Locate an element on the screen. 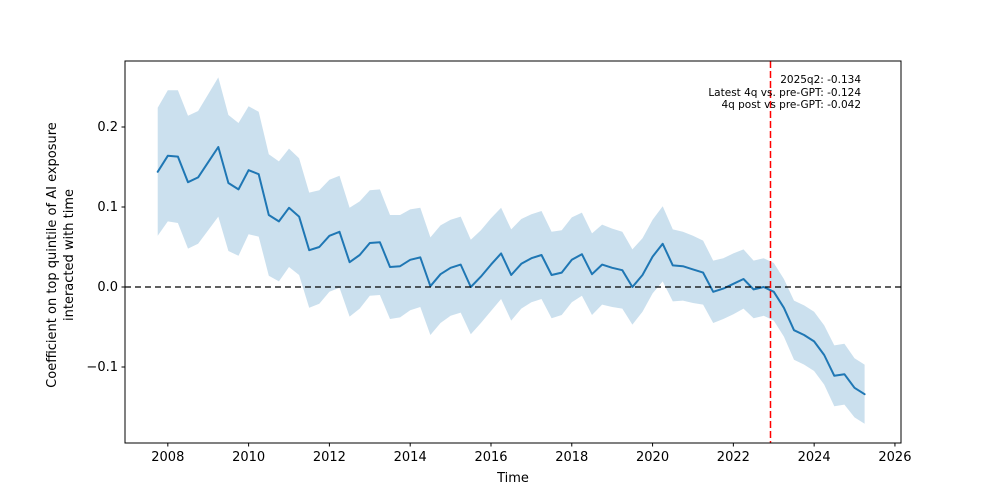 Image resolution: width=1000 pixels, height=500 pixels. x-tick-label: 2018 is located at coordinates (572, 457).